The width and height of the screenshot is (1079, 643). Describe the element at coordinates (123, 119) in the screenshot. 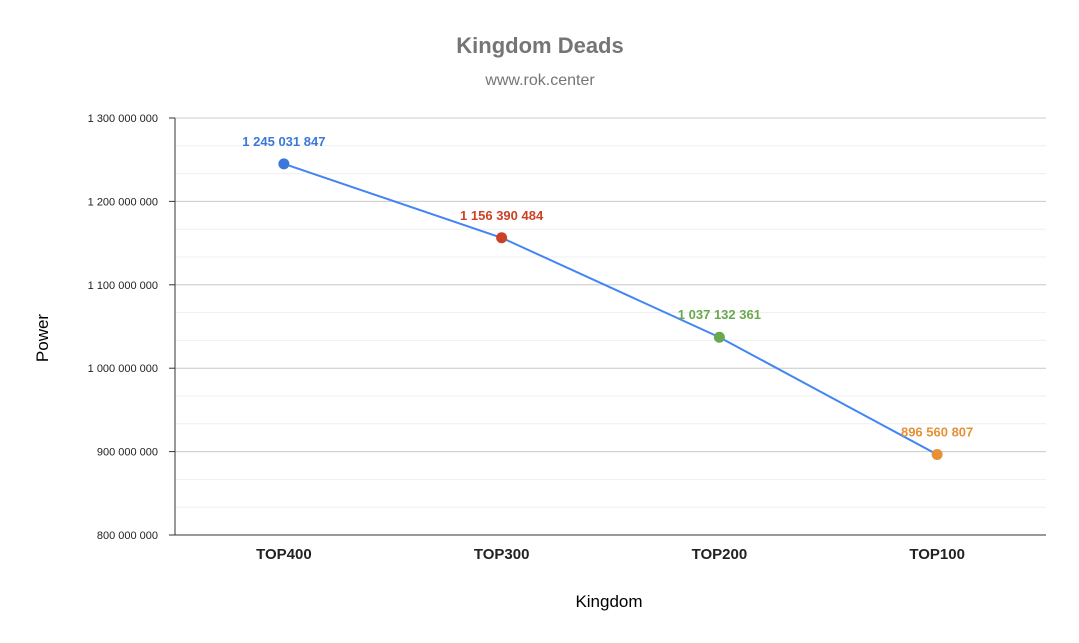

I see `y-tick-label: 1 300 000 000` at that location.